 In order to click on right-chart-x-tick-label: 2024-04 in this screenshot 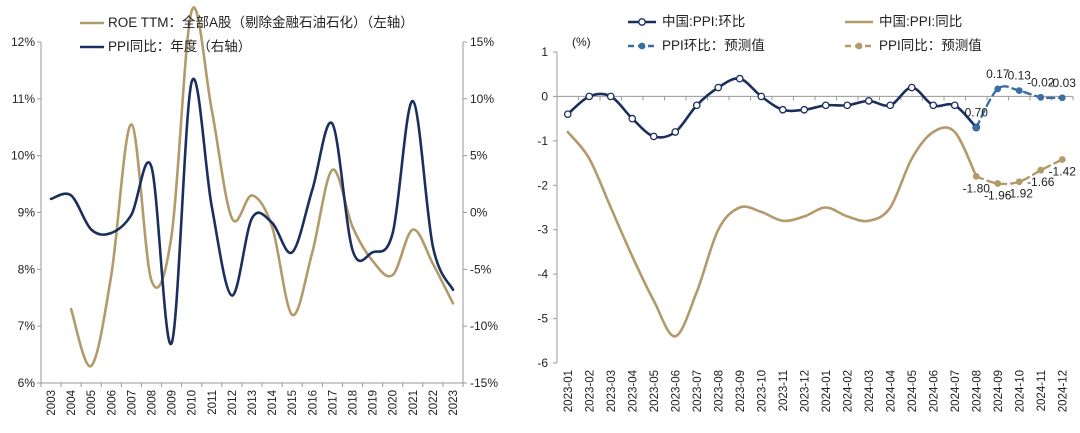, I will do `click(891, 390)`.